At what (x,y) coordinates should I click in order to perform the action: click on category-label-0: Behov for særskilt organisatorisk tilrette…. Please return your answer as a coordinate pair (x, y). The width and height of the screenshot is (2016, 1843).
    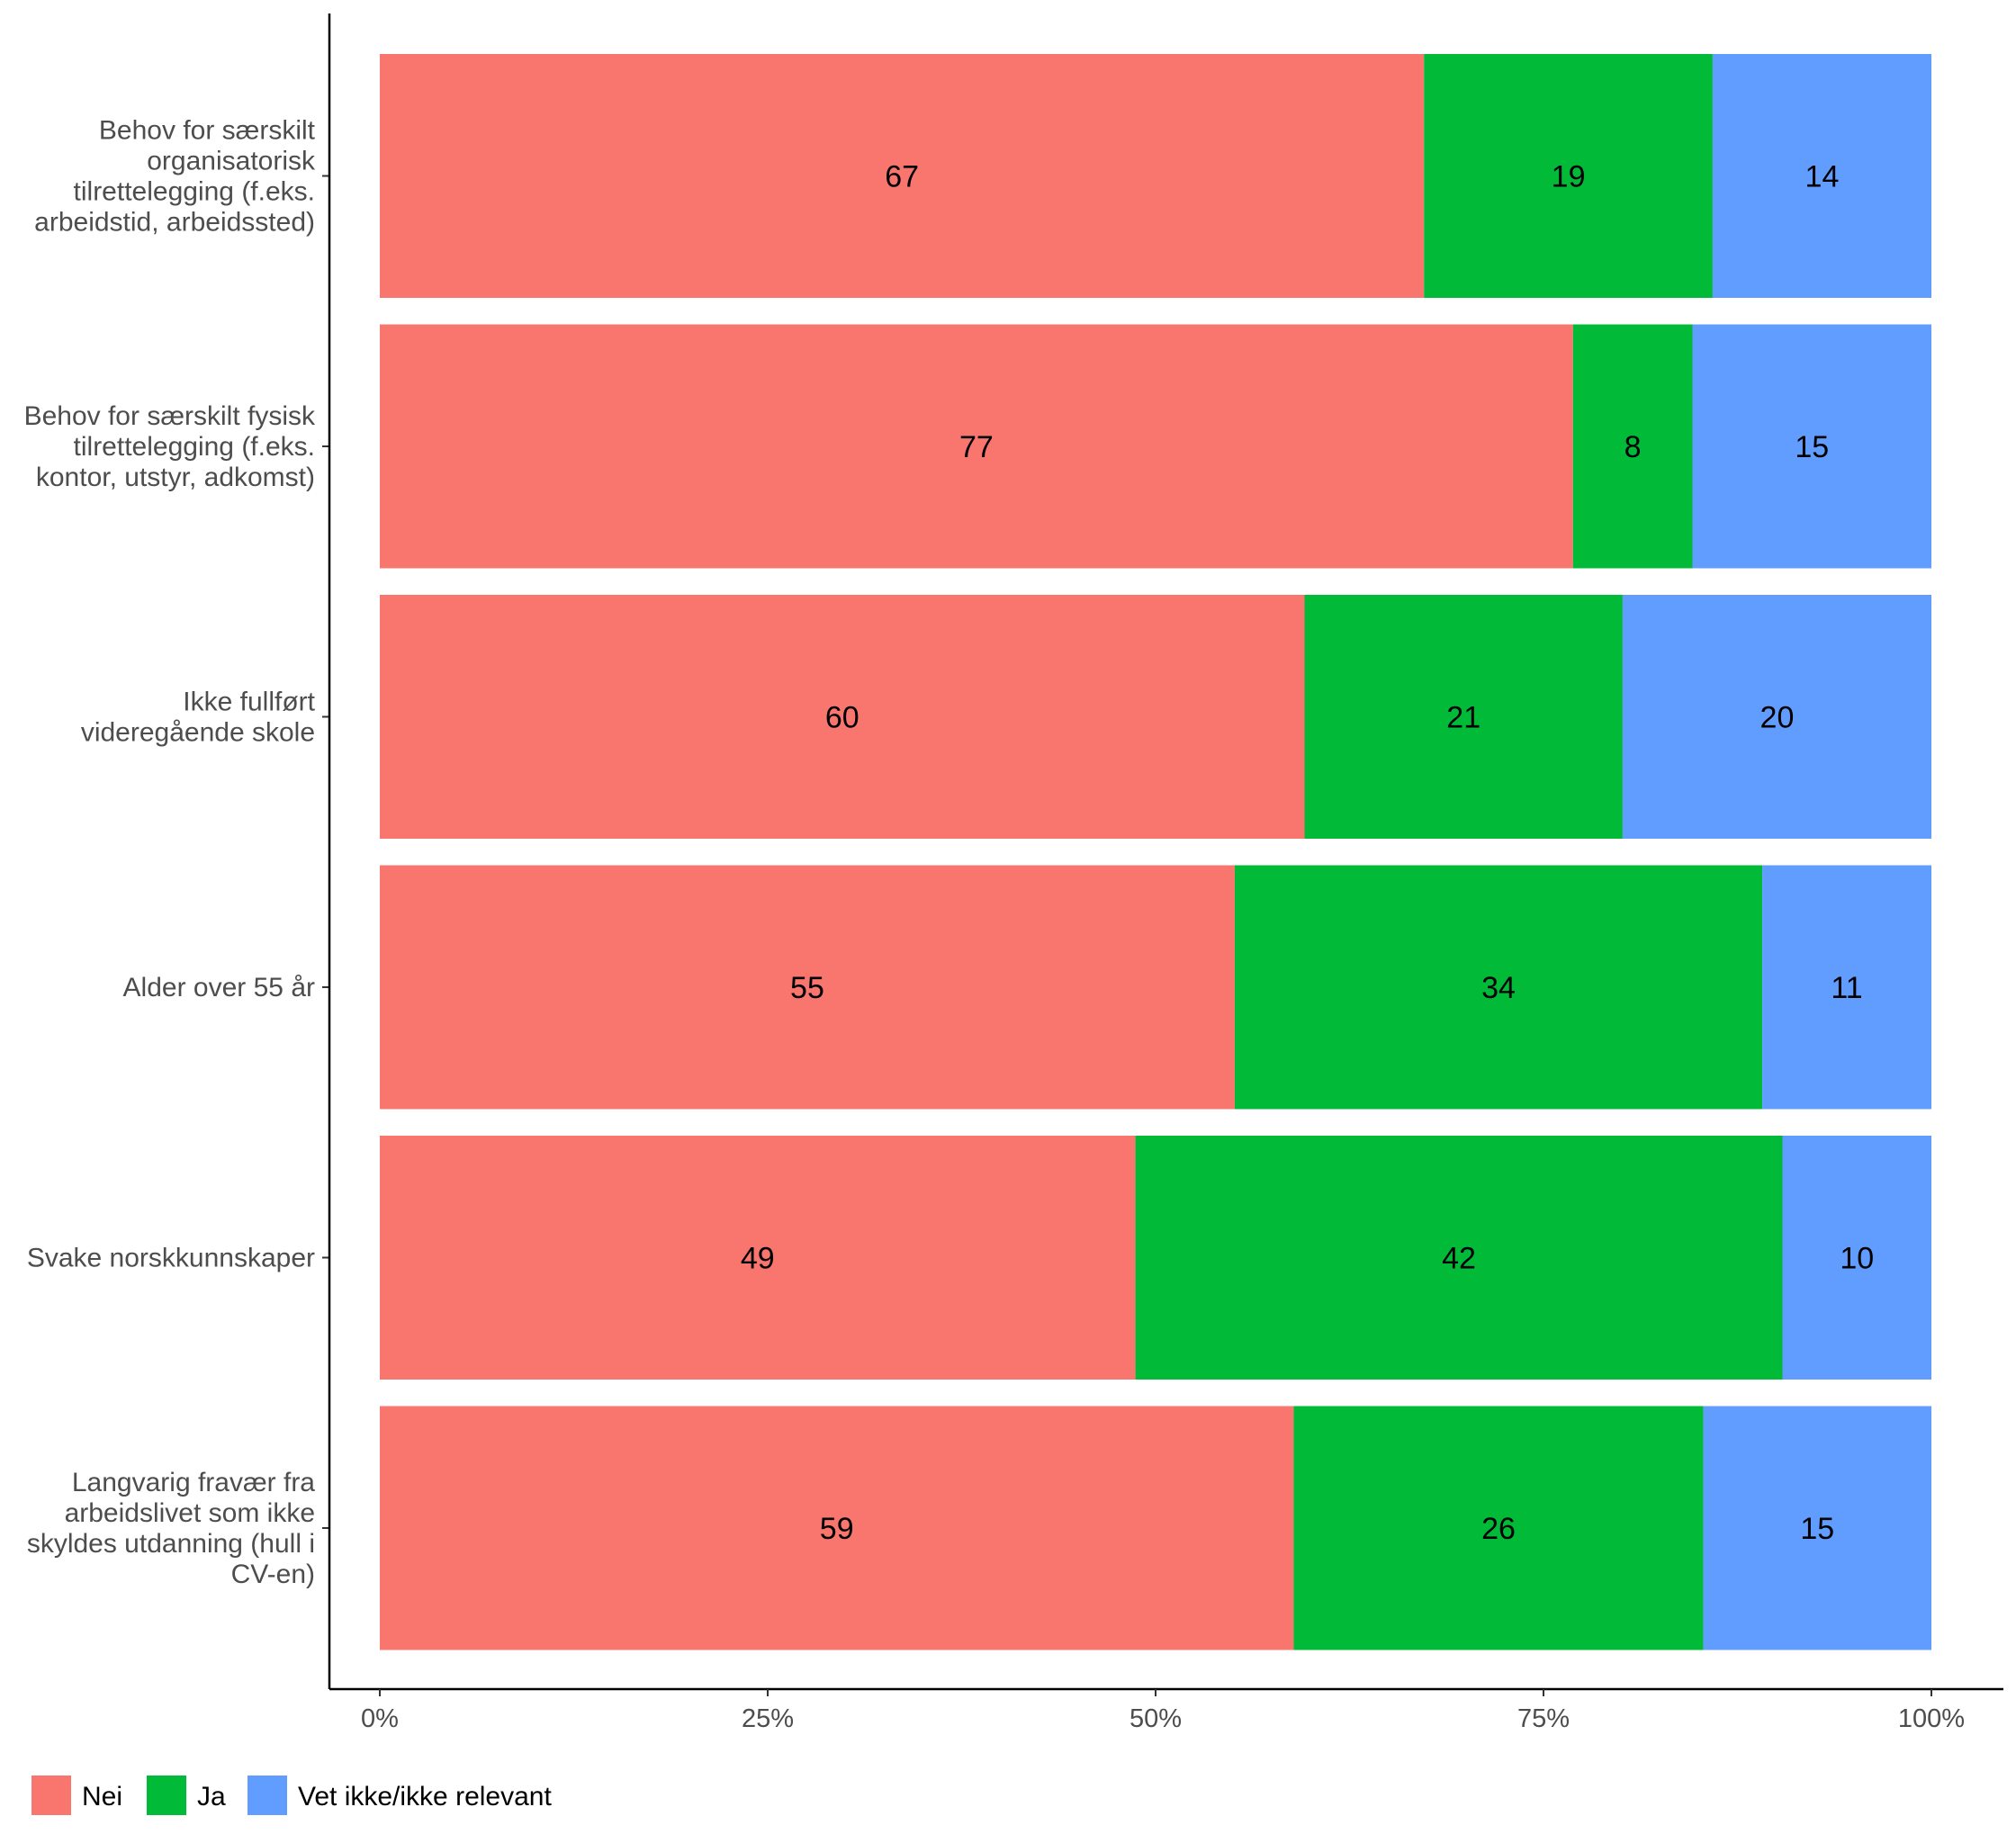
    Looking at the image, I should click on (175, 177).